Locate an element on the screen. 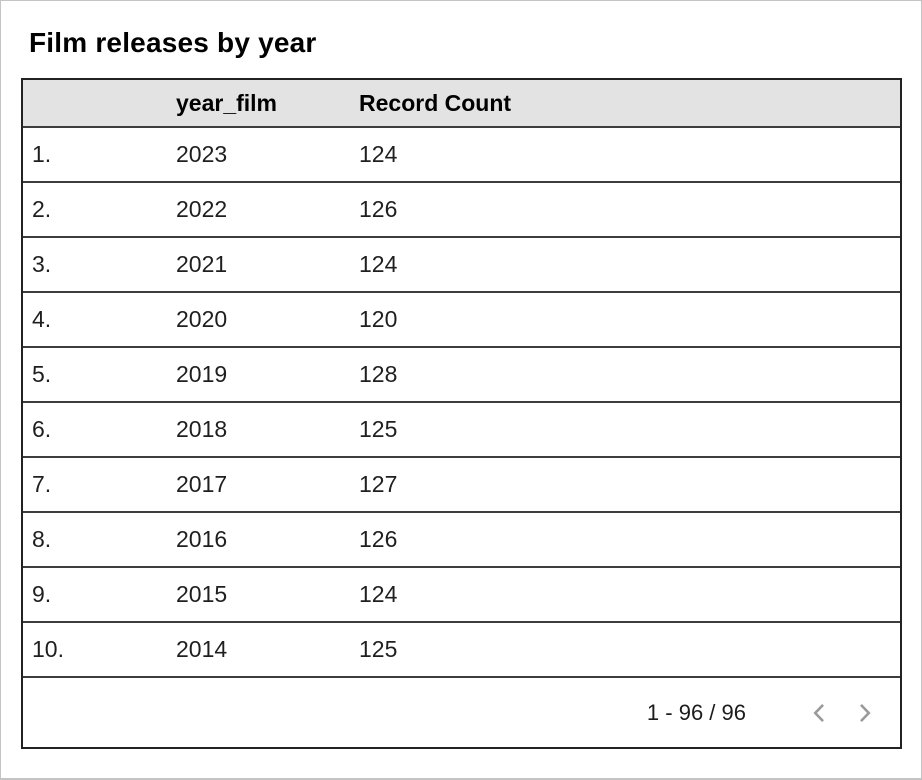 Image resolution: width=922 pixels, height=780 pixels. table-row: 8. 2016 126 is located at coordinates (461, 540).